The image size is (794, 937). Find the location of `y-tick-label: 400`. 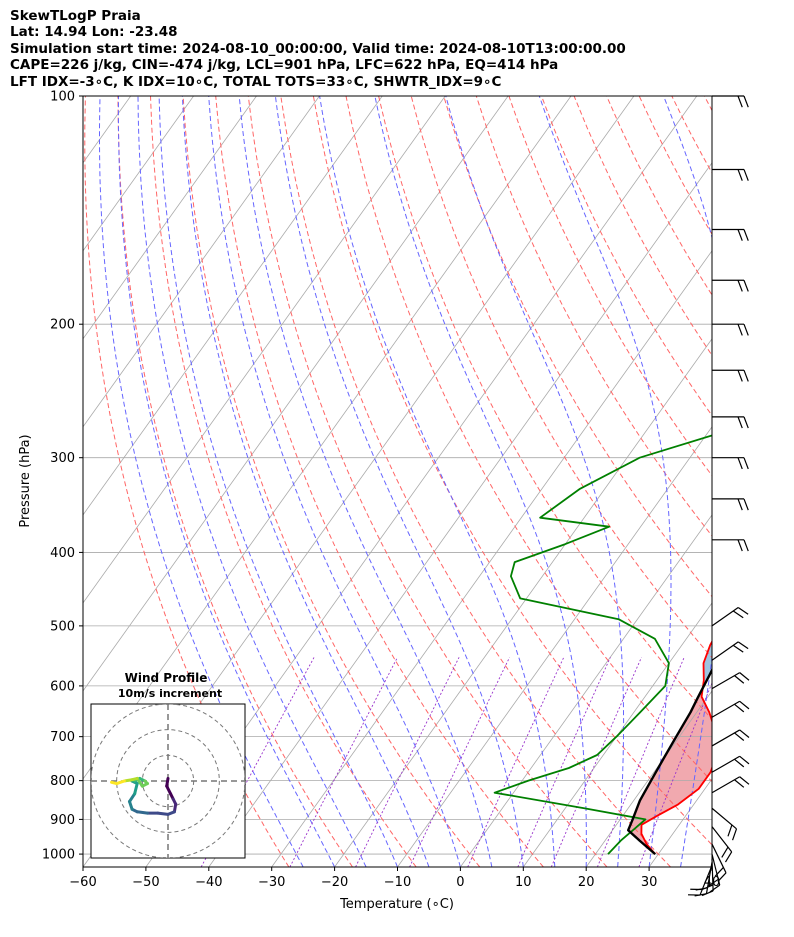

y-tick-label: 400 is located at coordinates (62, 553).